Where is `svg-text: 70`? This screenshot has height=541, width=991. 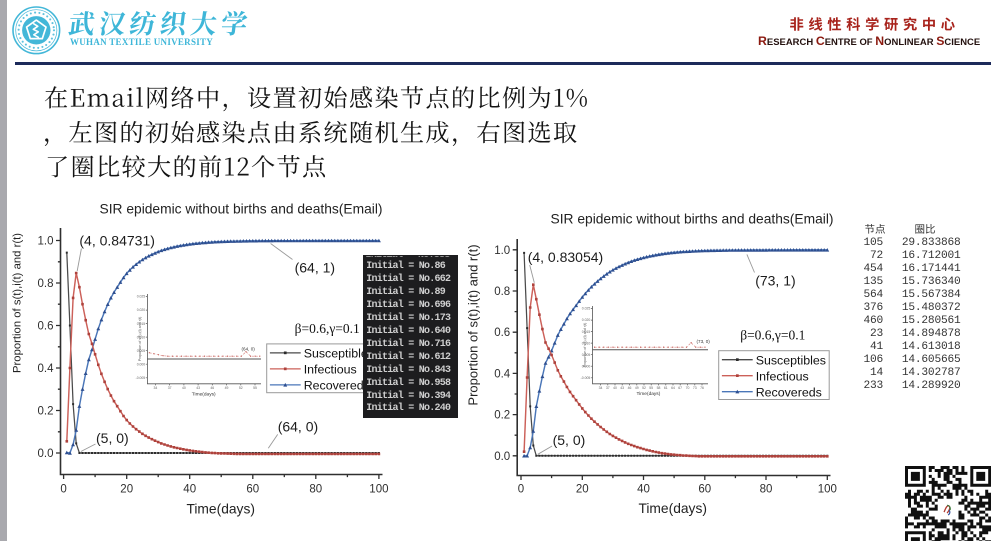
svg-text: 70 is located at coordinates (688, 388).